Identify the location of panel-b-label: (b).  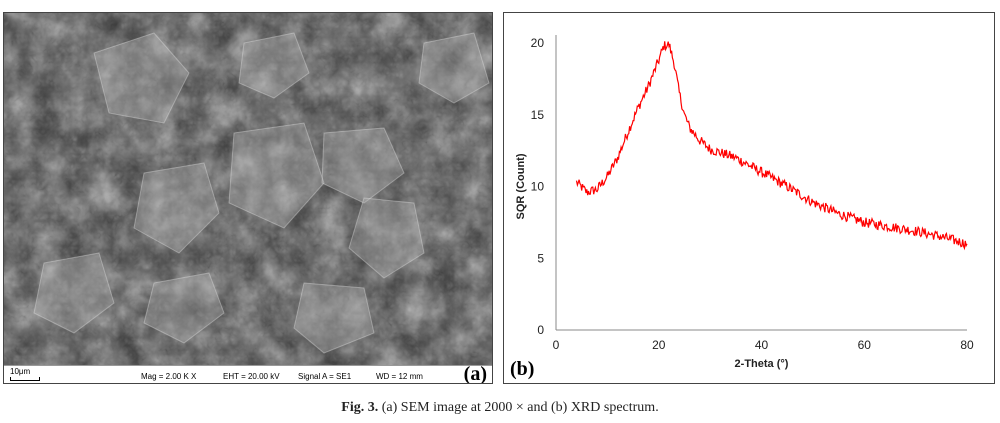
(522, 369).